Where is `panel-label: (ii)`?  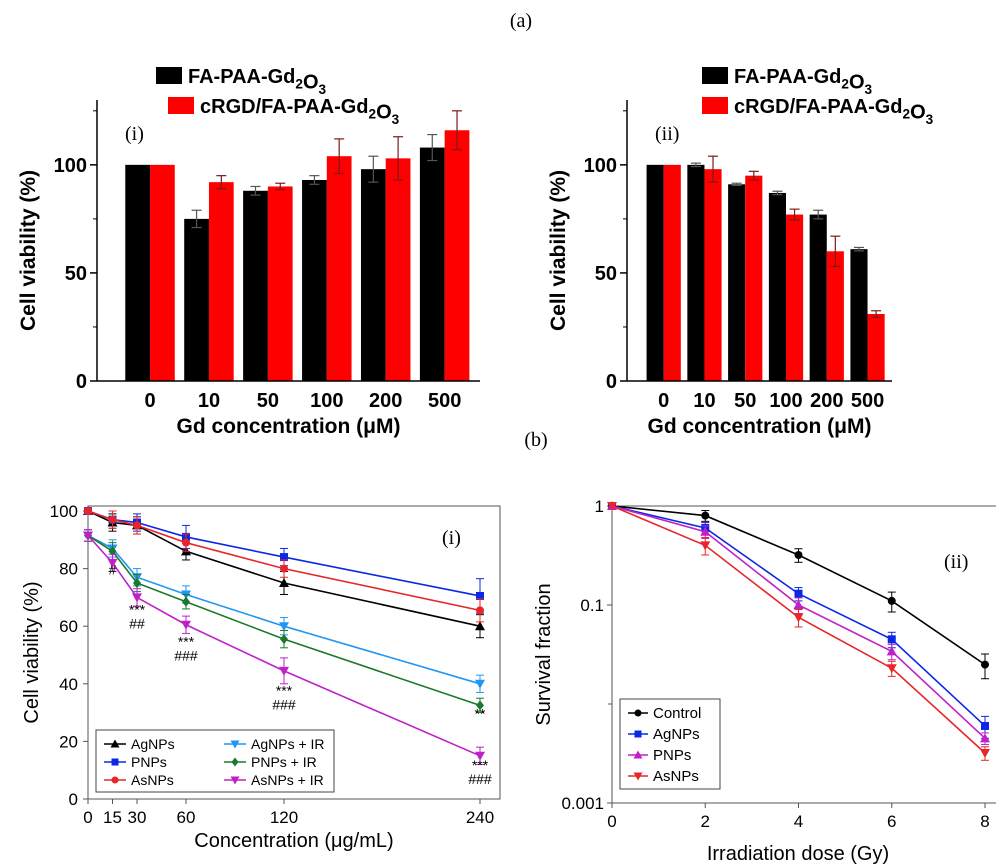
panel-label: (ii) is located at coordinates (667, 134).